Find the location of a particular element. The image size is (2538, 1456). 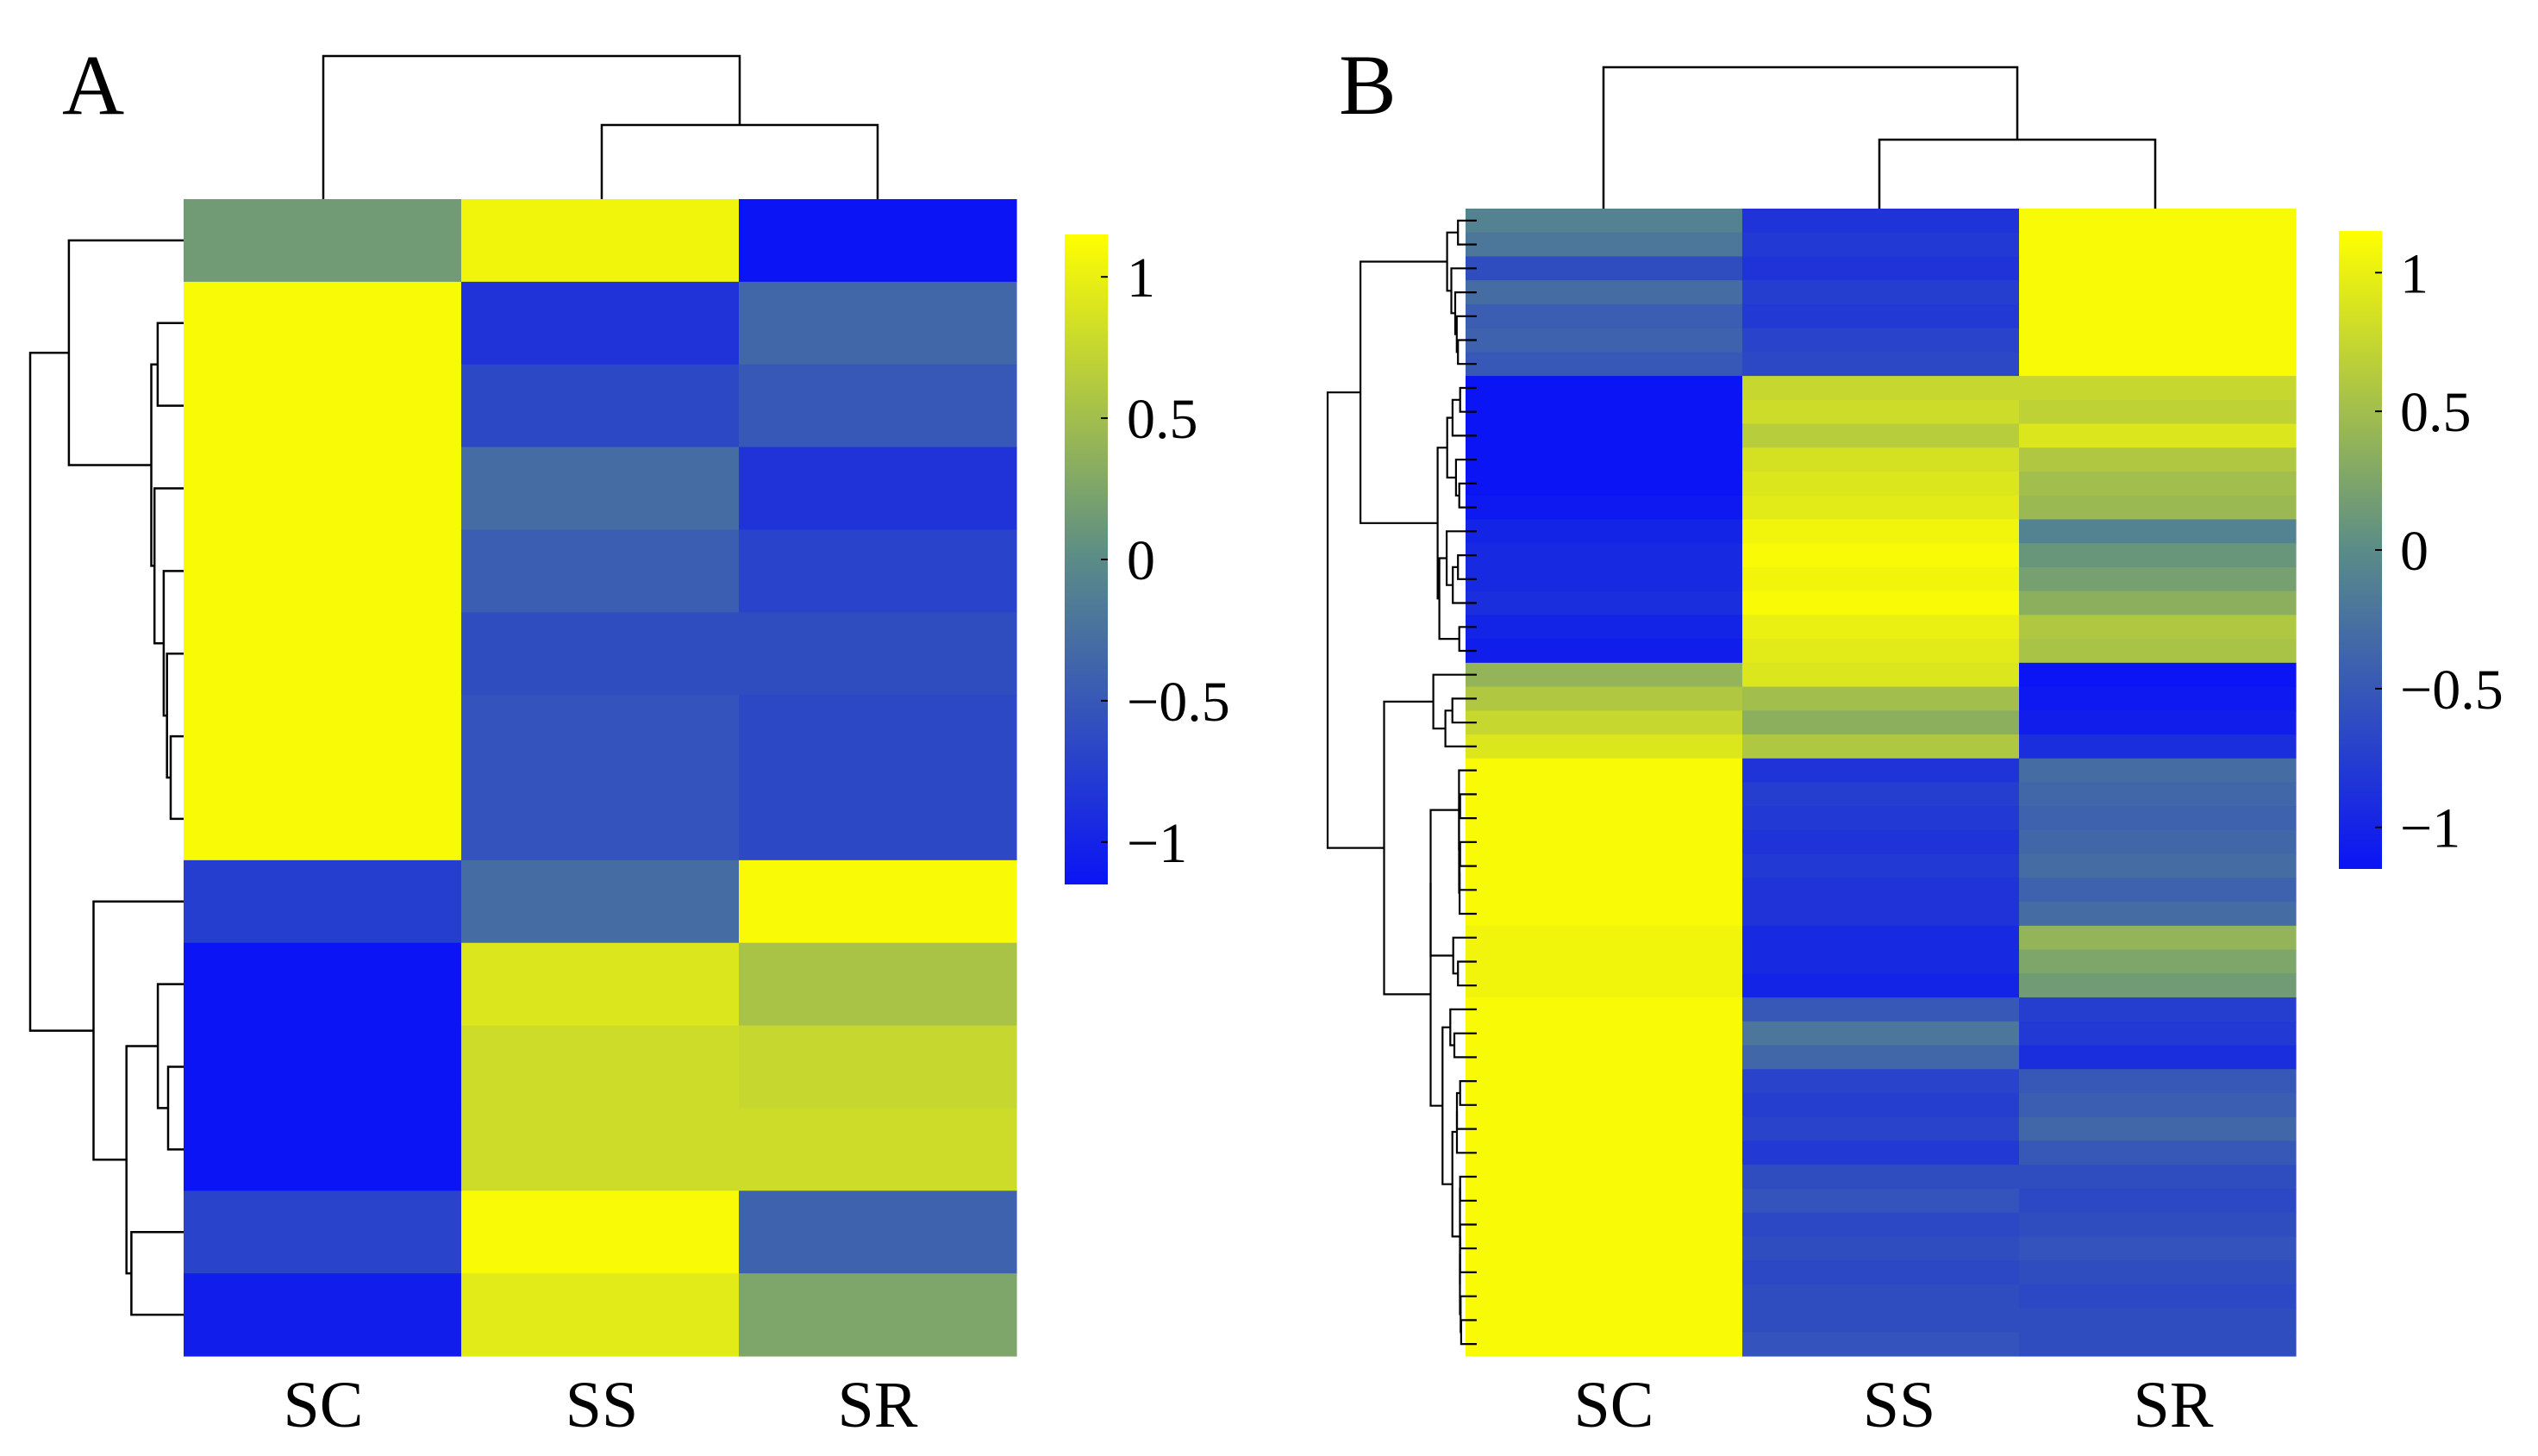

panel-a-colorbar-tick-label: −0.5 is located at coordinates (1178, 703).